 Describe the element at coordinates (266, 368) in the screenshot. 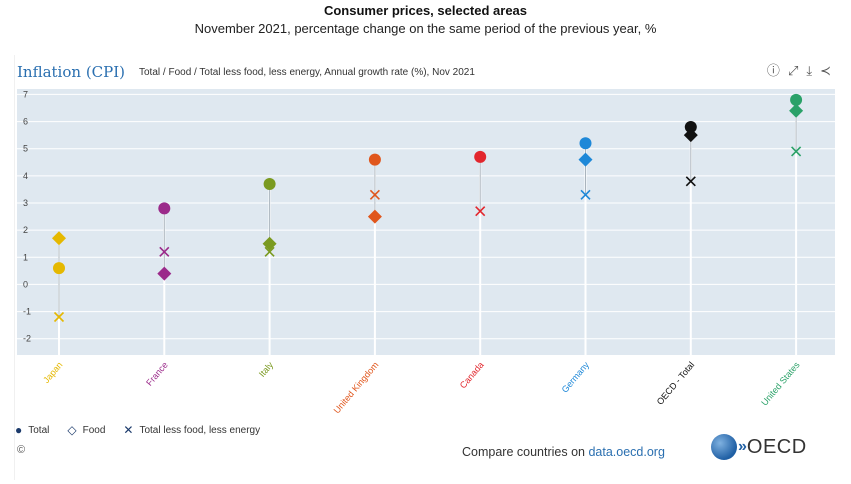

I see `x-tick-label-2: Italy` at that location.